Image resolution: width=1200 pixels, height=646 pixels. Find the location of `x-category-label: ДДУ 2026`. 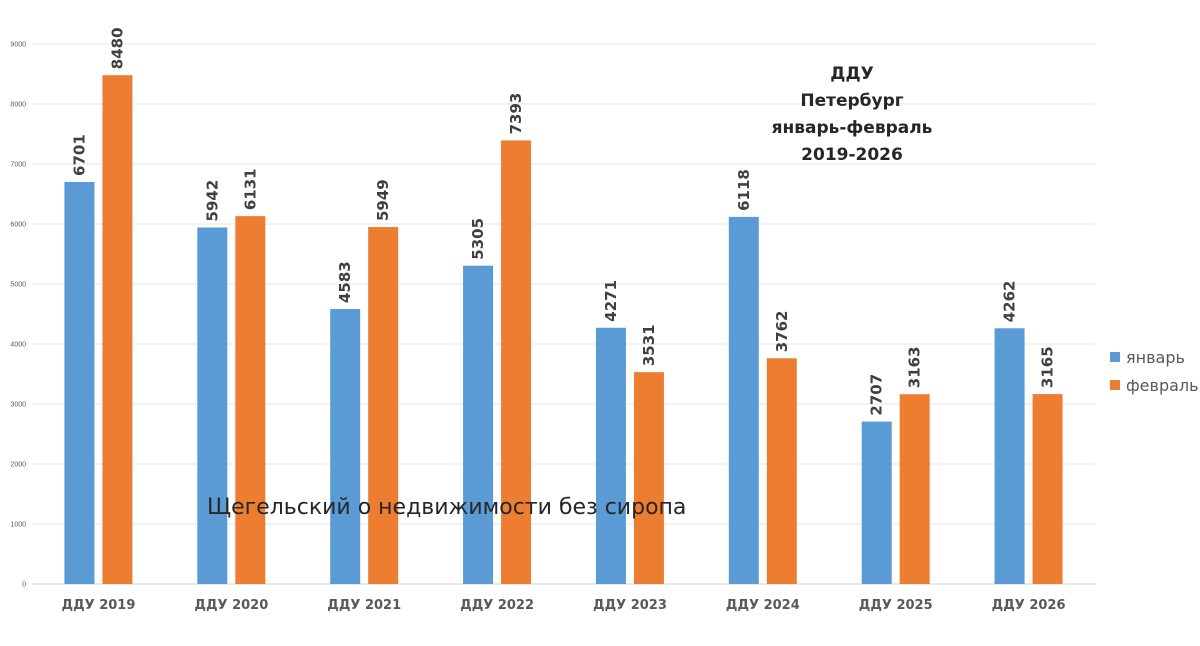

x-category-label: ДДУ 2026 is located at coordinates (1029, 605).